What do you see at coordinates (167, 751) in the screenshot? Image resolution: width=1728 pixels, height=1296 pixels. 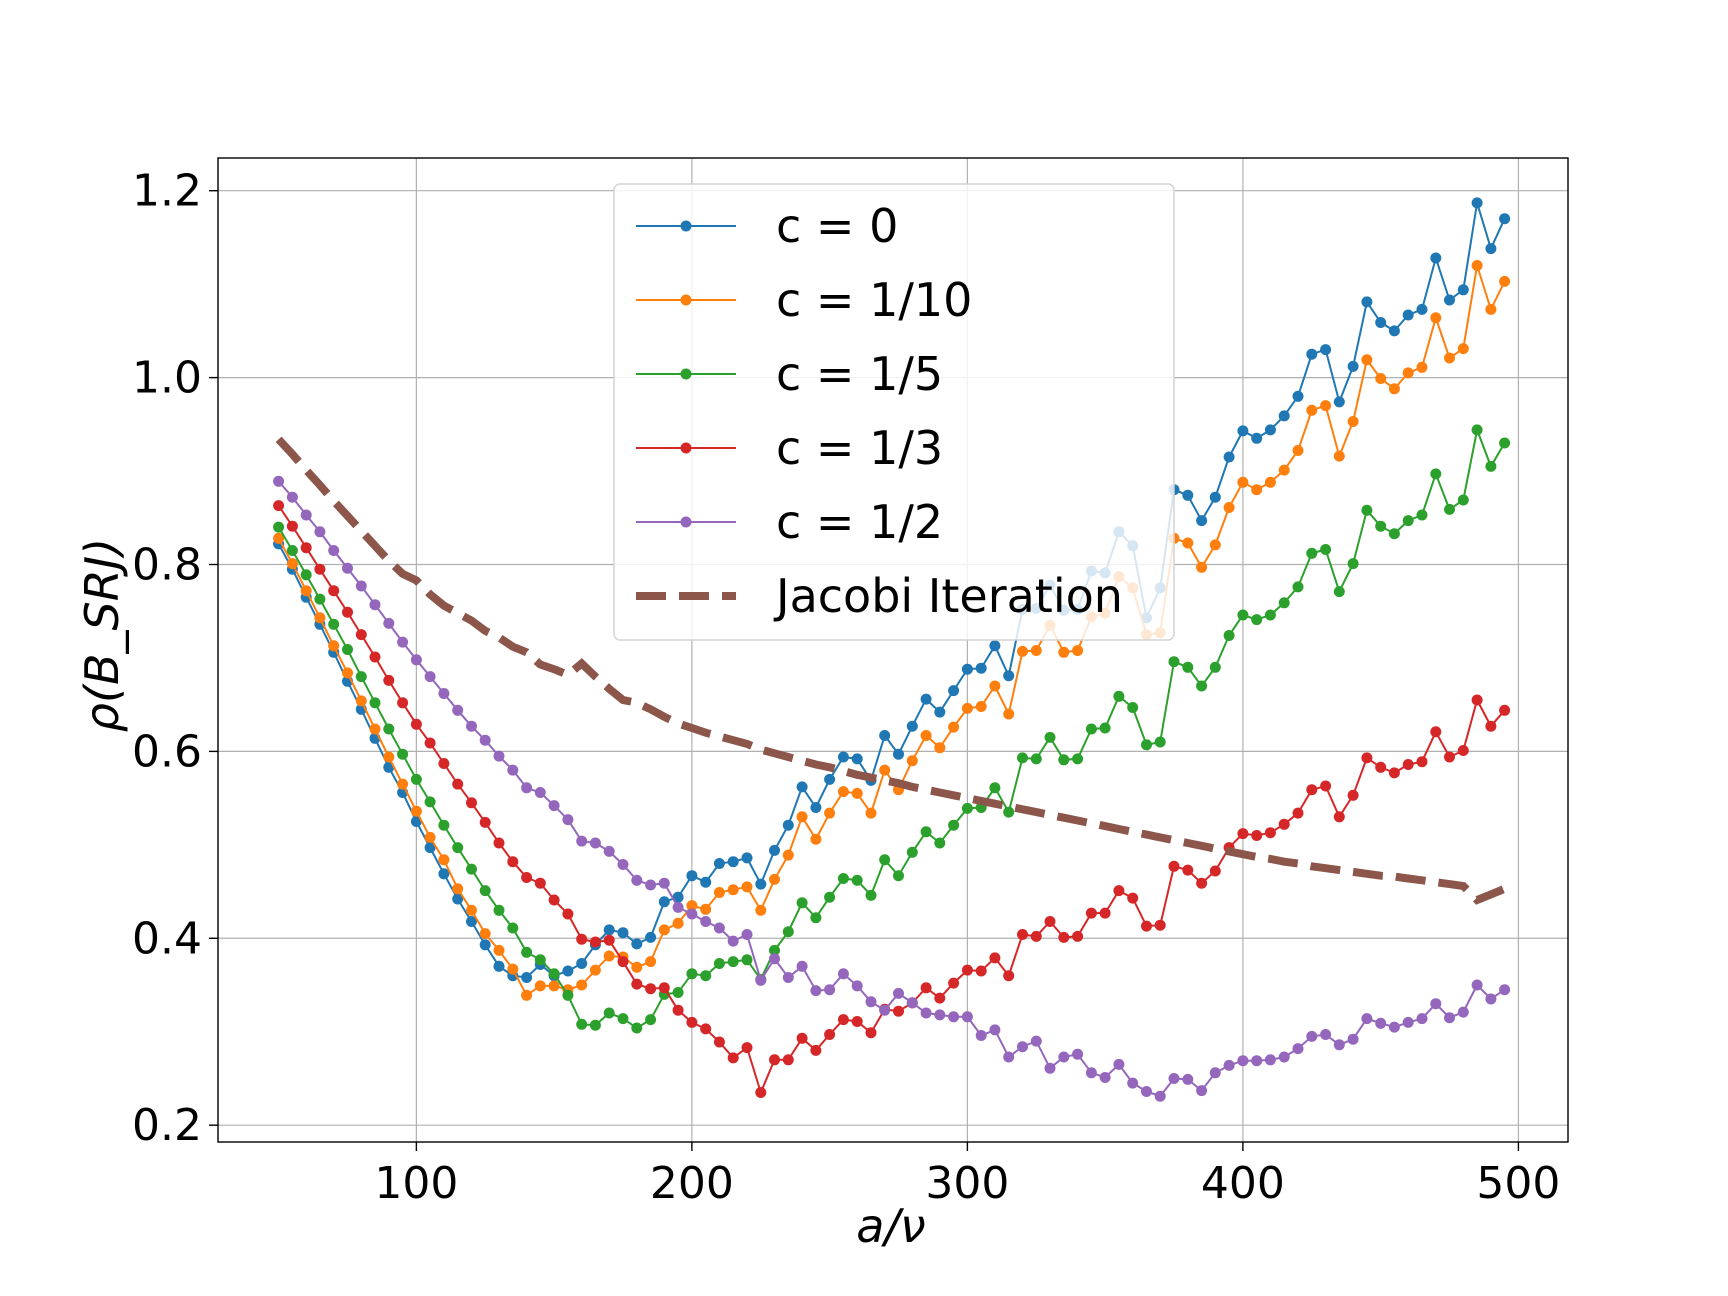 I see `y-tick-label: 0.6` at bounding box center [167, 751].